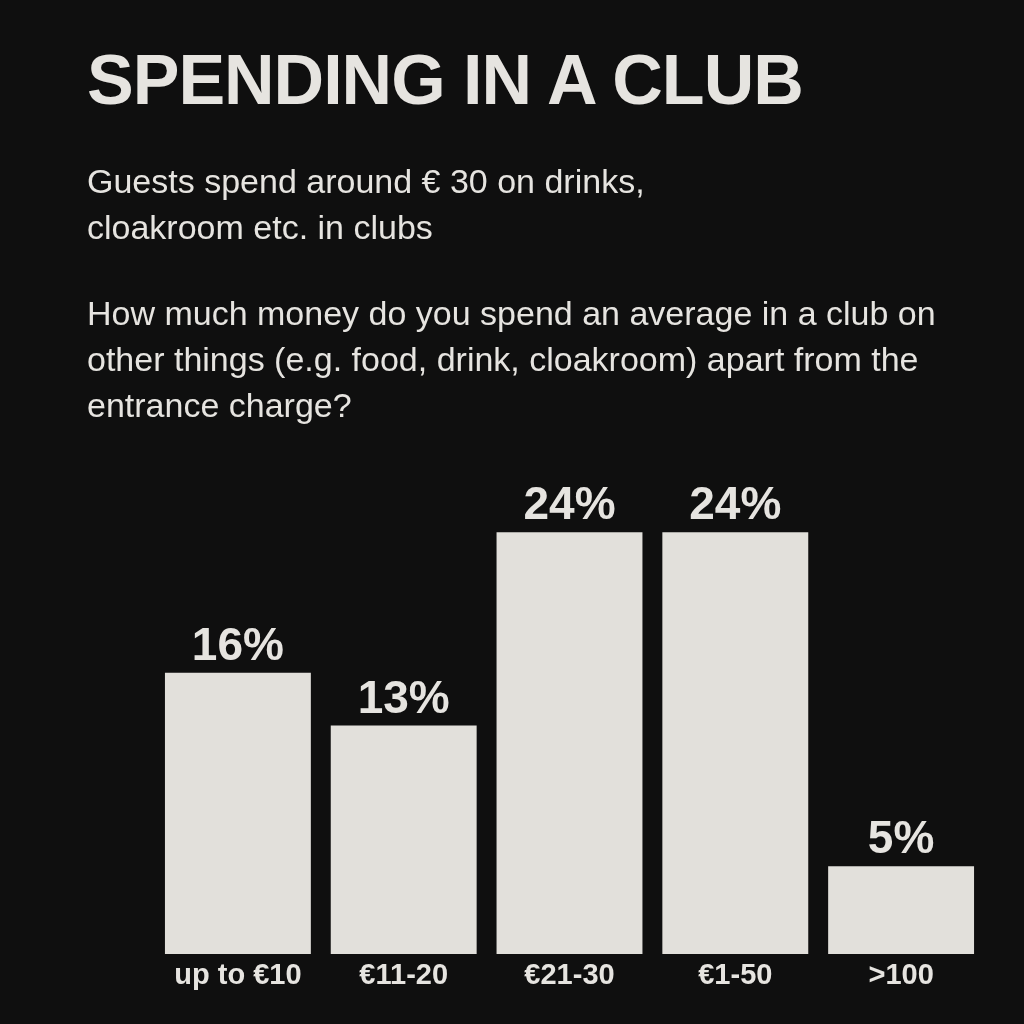 The height and width of the screenshot is (1024, 1024). What do you see at coordinates (238, 974) in the screenshot?
I see `x-tick-label: up to €10` at bounding box center [238, 974].